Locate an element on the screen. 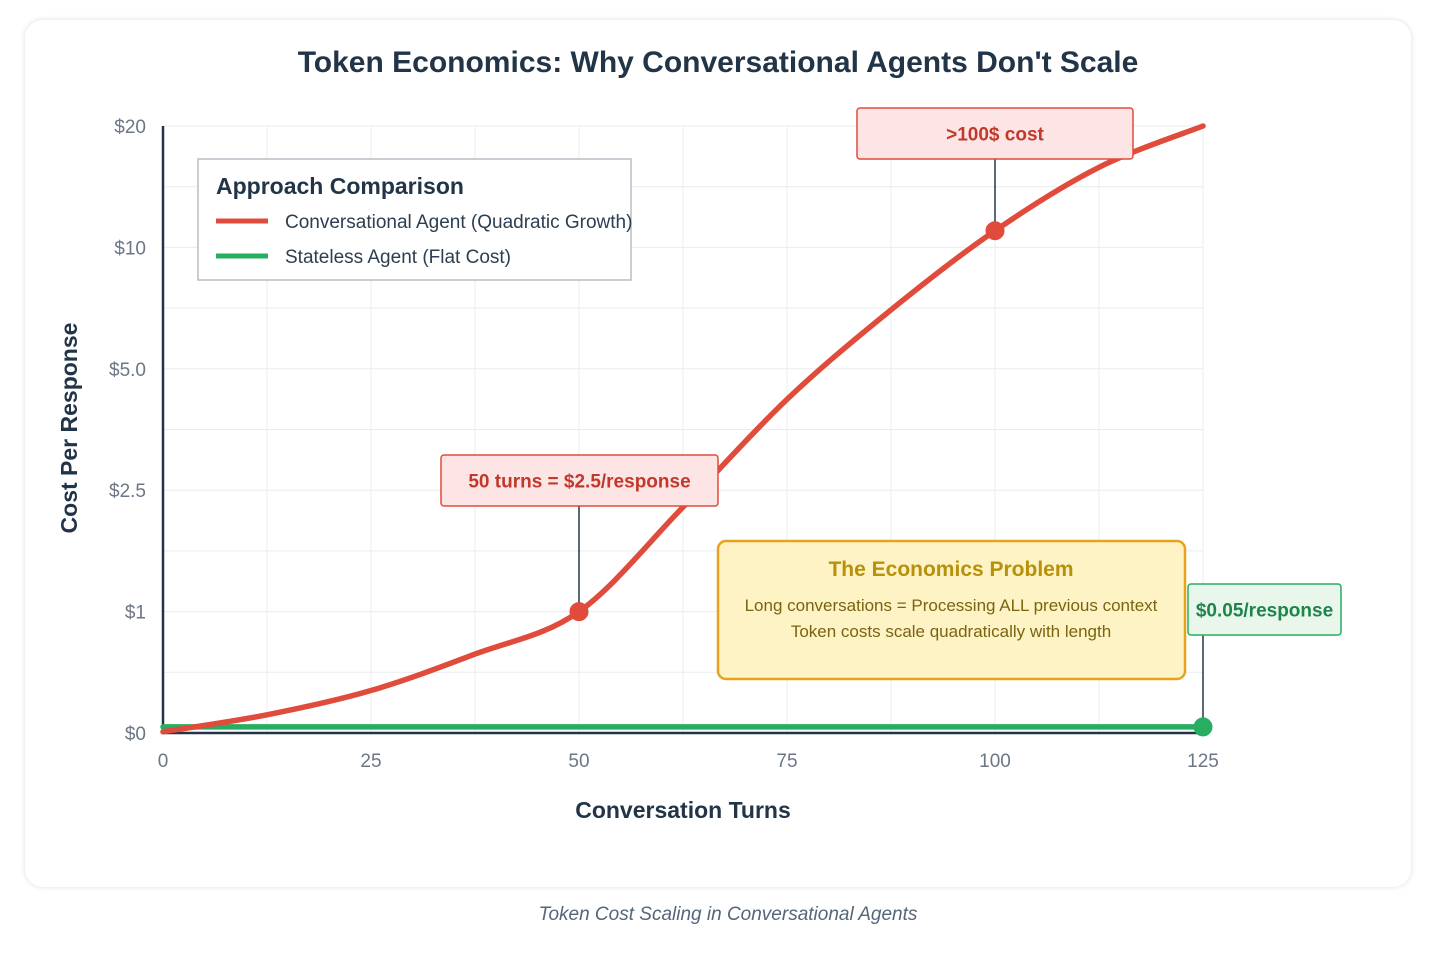 Image resolution: width=1456 pixels, height=955 pixels. y-tick-label: $1 is located at coordinates (135, 613).